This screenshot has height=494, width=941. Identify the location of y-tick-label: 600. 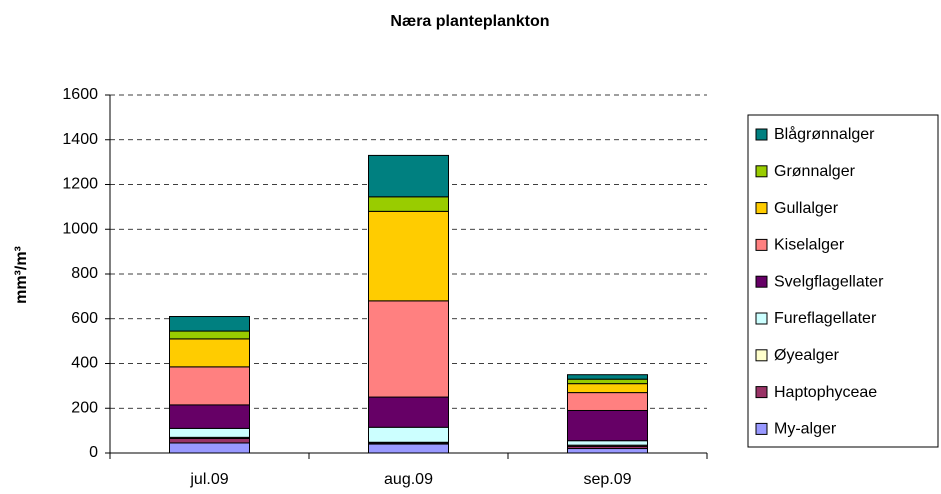
(84, 318).